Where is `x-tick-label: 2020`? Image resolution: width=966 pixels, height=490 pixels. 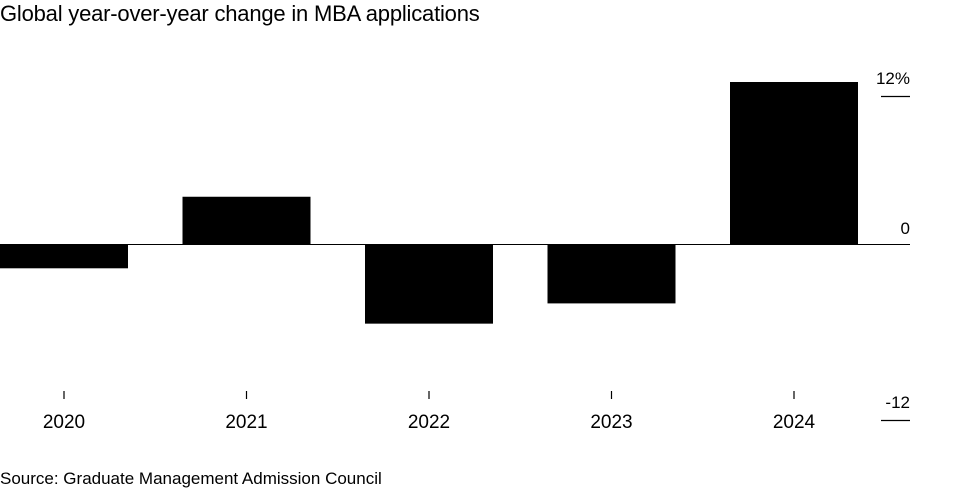 x-tick-label: 2020 is located at coordinates (64, 422).